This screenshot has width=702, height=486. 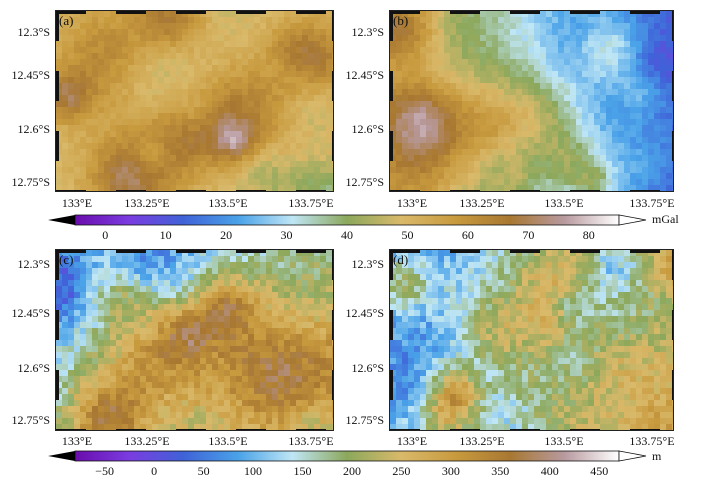 What do you see at coordinates (302, 471) in the screenshot?
I see `colorbar-elevation-tick-label: 150` at bounding box center [302, 471].